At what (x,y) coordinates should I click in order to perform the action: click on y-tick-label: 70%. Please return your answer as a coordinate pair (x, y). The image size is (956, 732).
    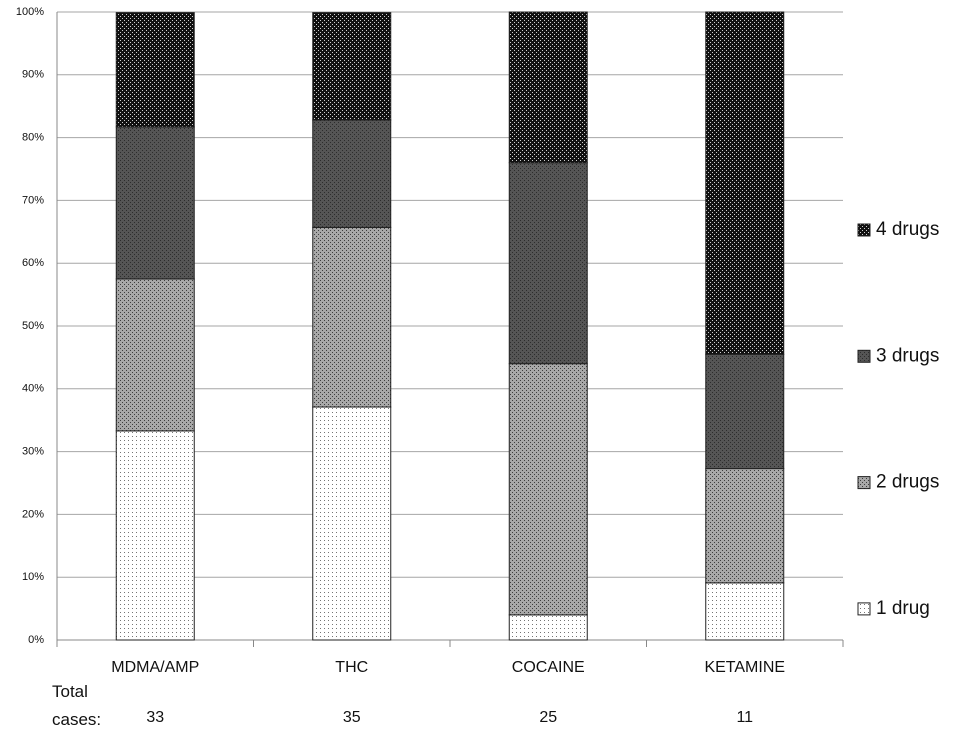
    Looking at the image, I should click on (33, 200).